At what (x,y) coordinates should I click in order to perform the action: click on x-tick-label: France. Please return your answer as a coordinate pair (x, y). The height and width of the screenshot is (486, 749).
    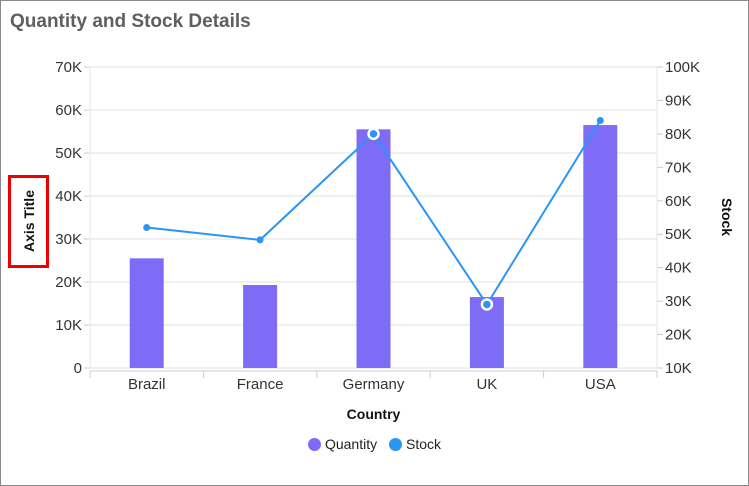
    Looking at the image, I should click on (260, 384).